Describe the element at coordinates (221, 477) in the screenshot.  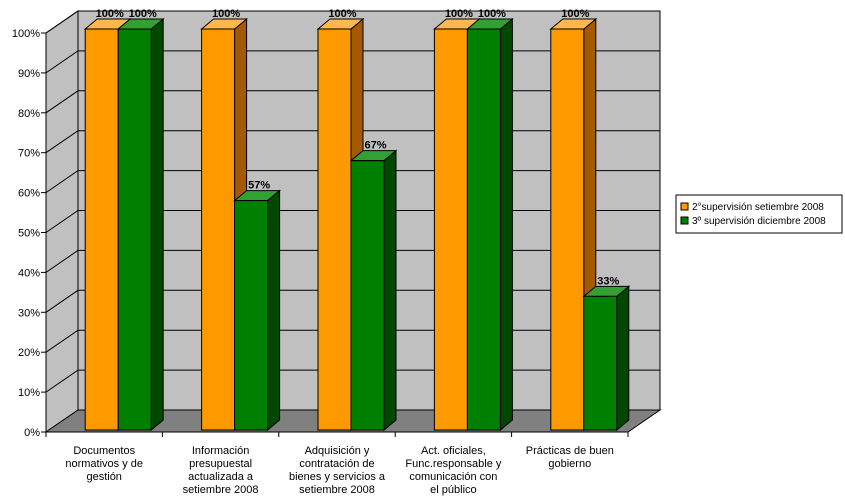
I see `category-label-line: actualizada a` at that location.